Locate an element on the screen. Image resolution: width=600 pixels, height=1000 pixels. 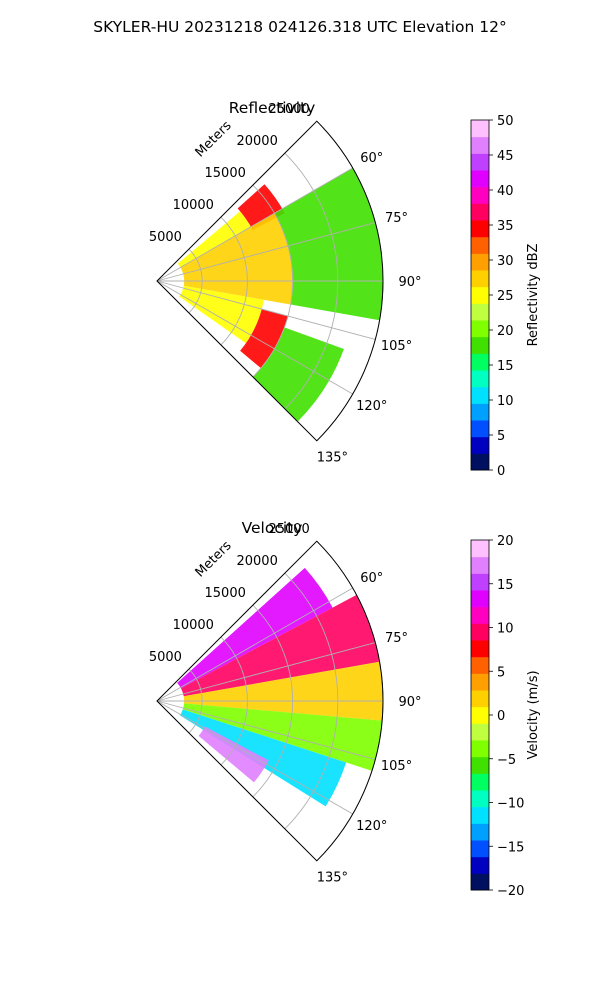
panel-title: Reflectivity is located at coordinates (272, 108).